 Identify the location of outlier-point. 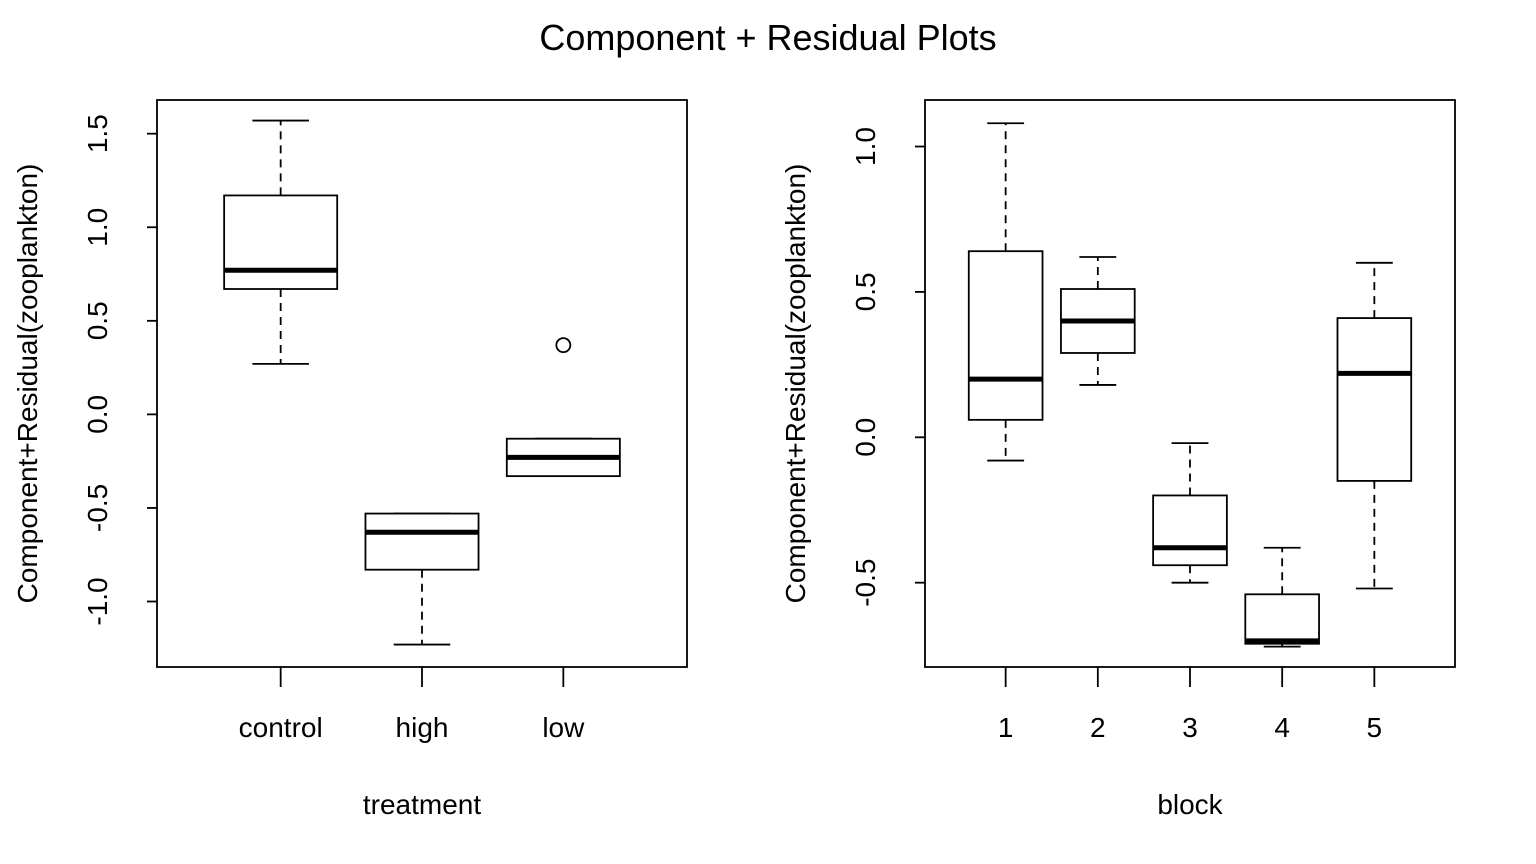
(563, 345).